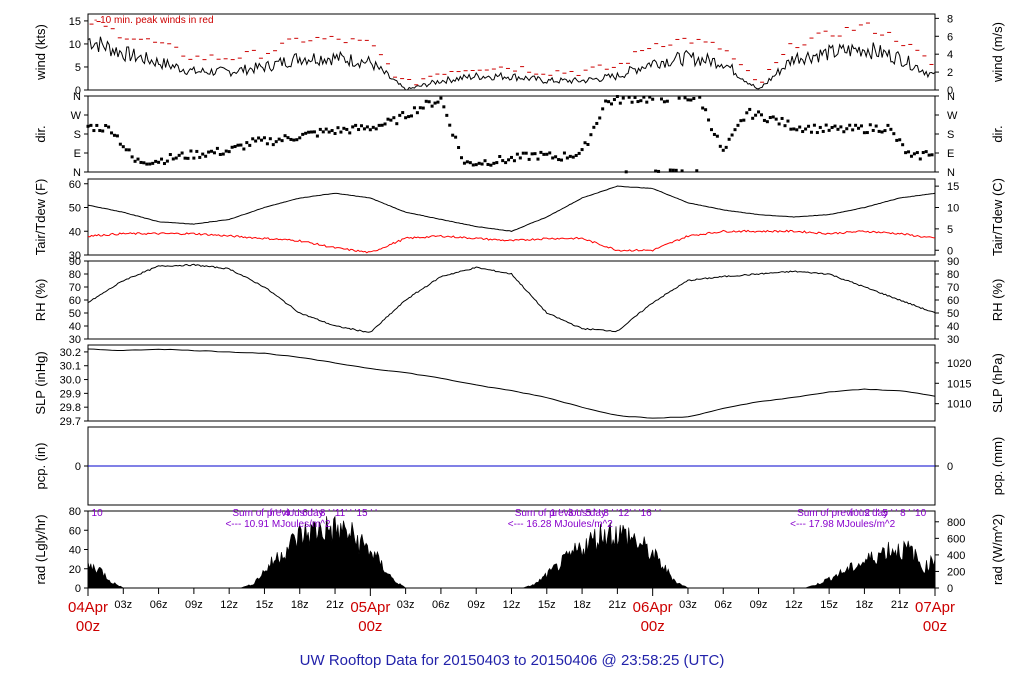 The image size is (1024, 700). Describe the element at coordinates (370, 626) in the screenshot. I see `day-label-hour: 00z` at that location.